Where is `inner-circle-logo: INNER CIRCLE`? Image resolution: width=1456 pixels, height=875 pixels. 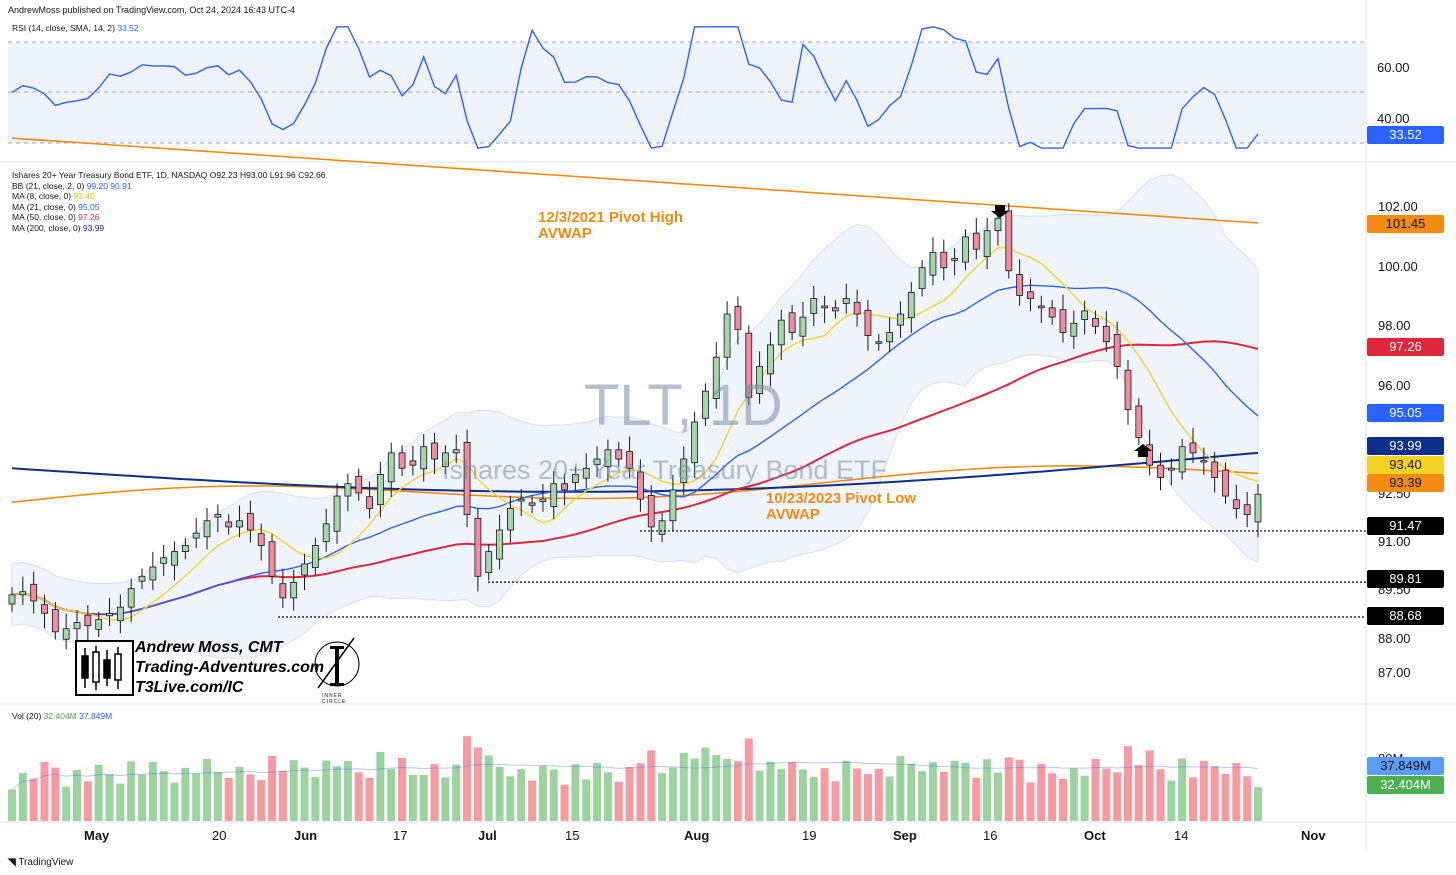
inner-circle-logo: INNER CIRCLE is located at coordinates (337, 670).